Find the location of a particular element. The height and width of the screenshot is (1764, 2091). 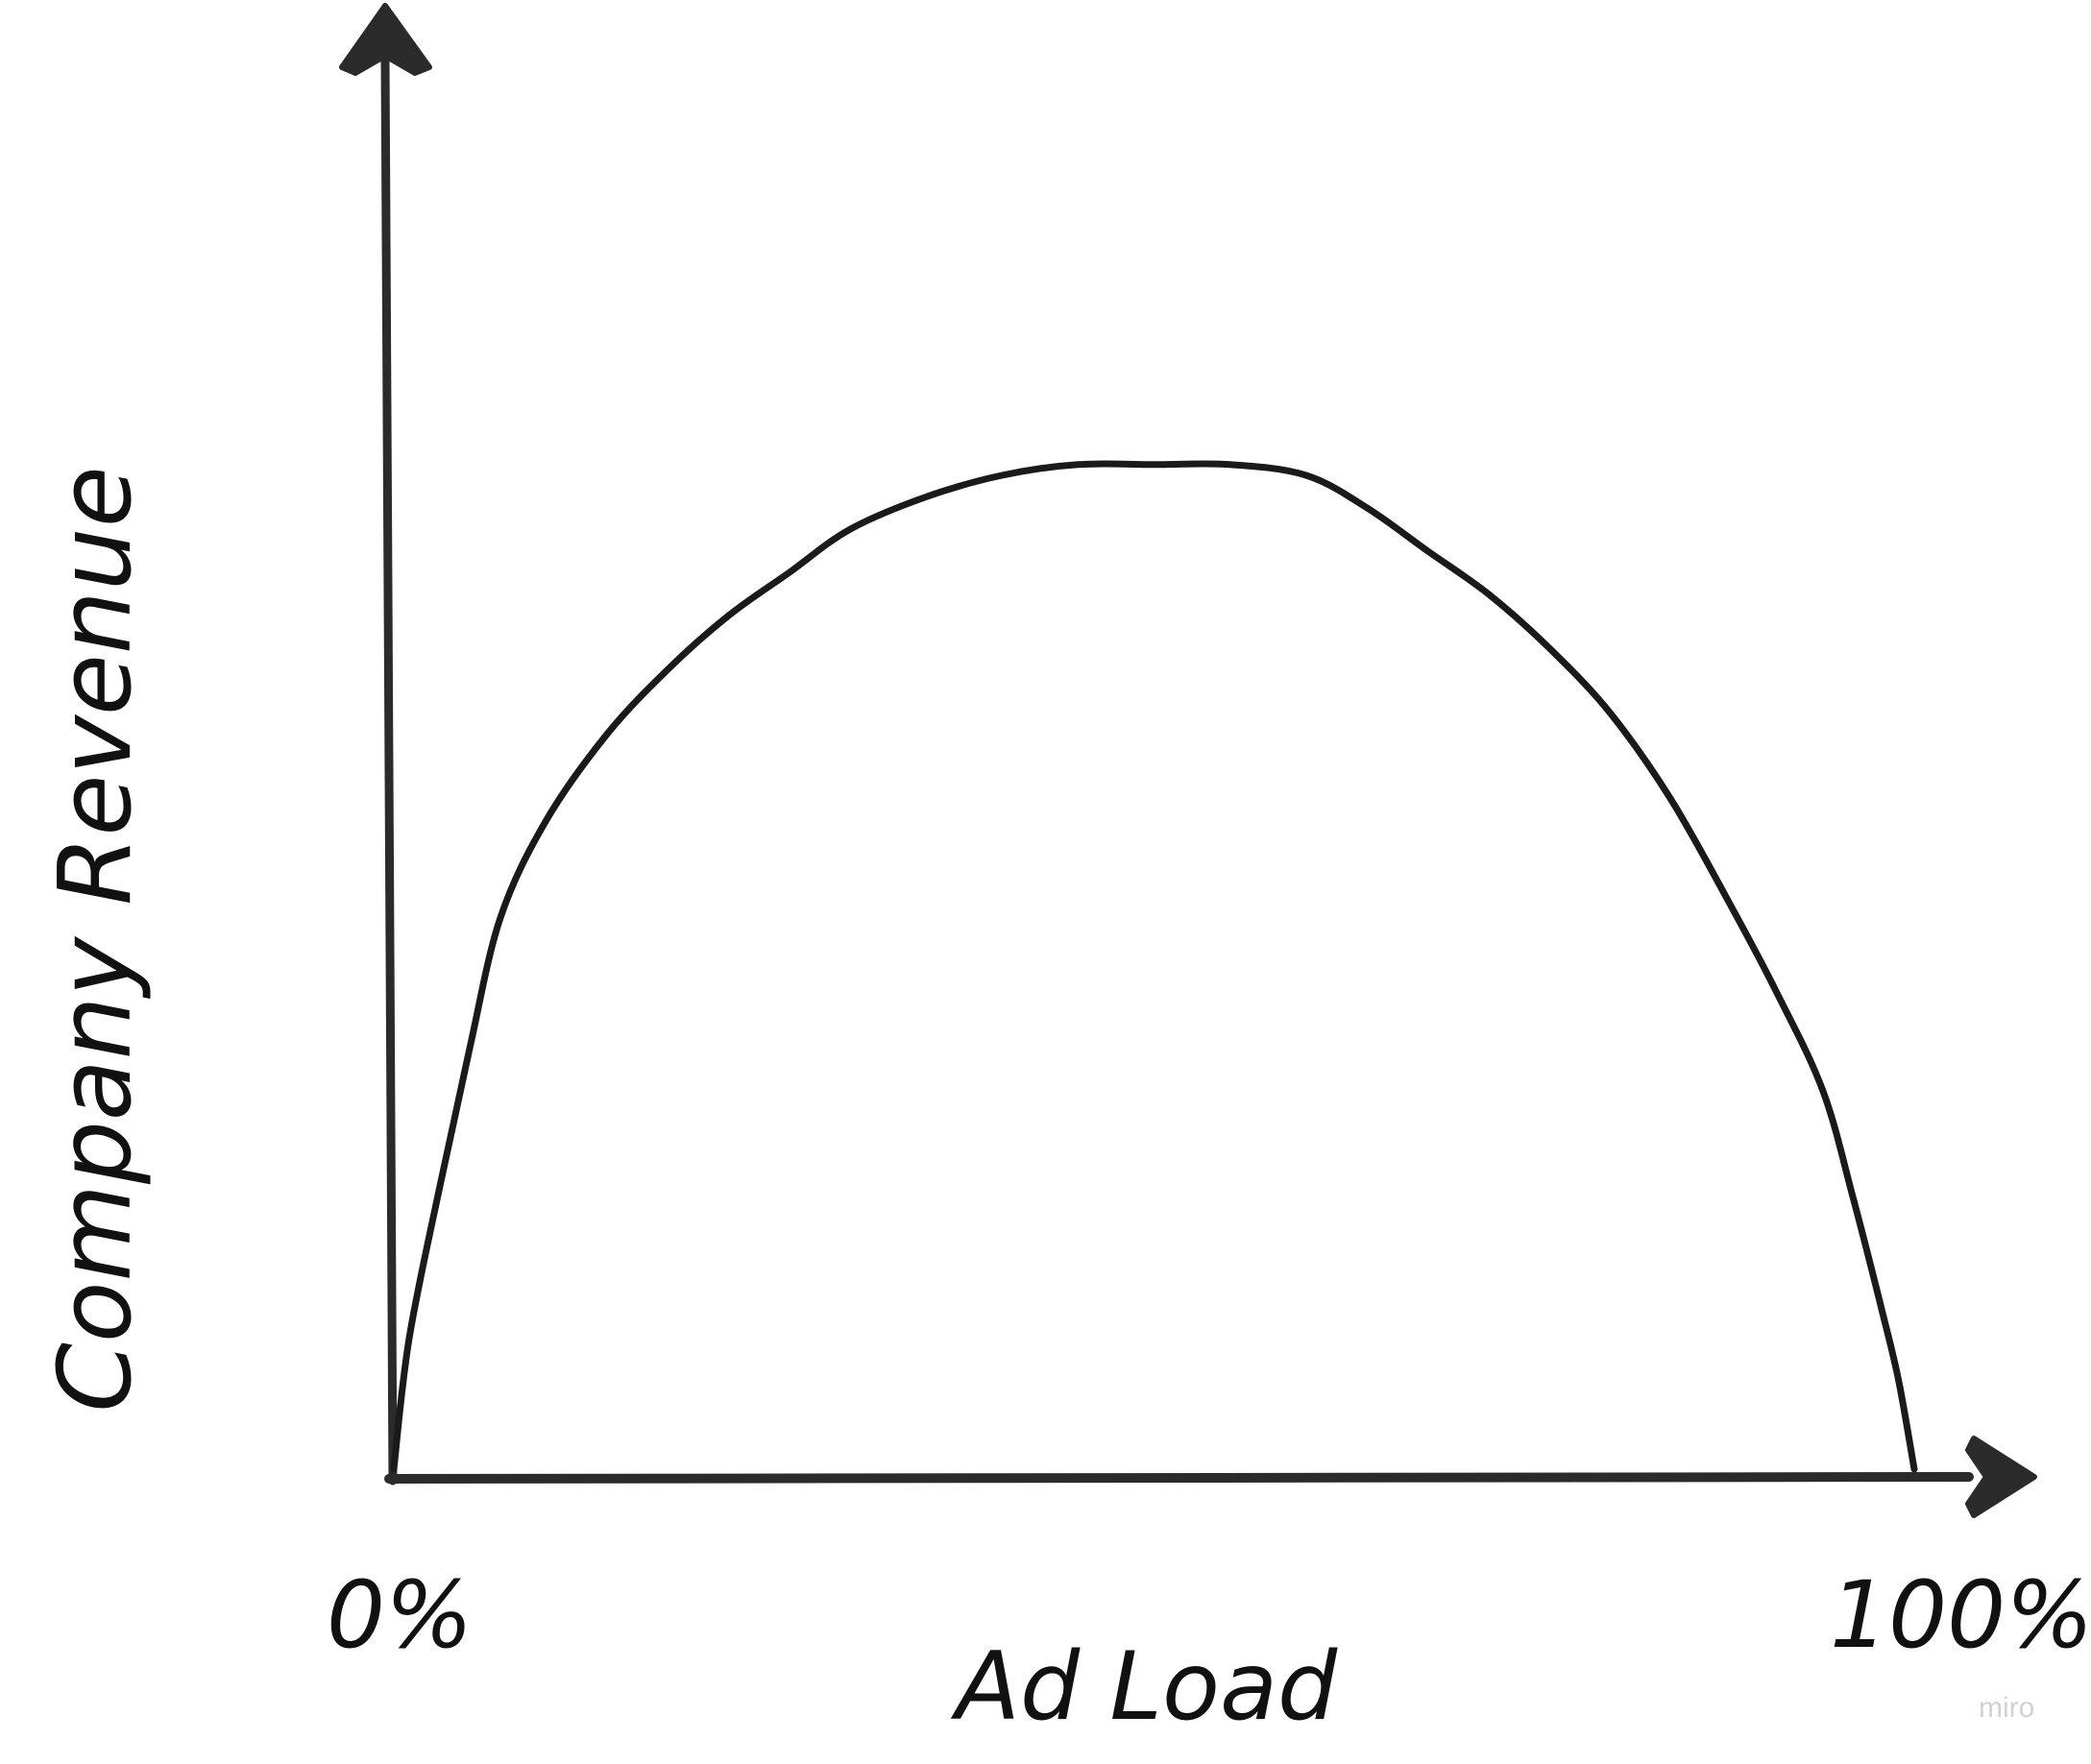

x-tick-label-0: 0% is located at coordinates (400, 1615).